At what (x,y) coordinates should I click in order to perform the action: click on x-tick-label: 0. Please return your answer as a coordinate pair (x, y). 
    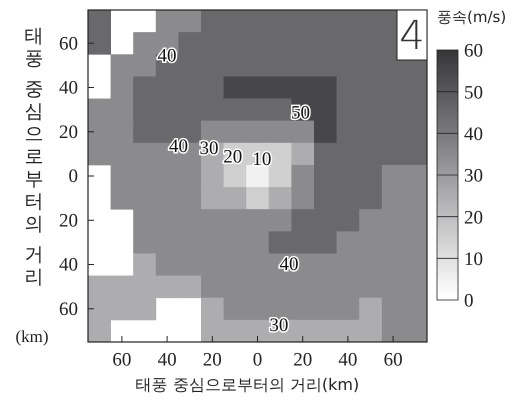
    Looking at the image, I should click on (257, 359).